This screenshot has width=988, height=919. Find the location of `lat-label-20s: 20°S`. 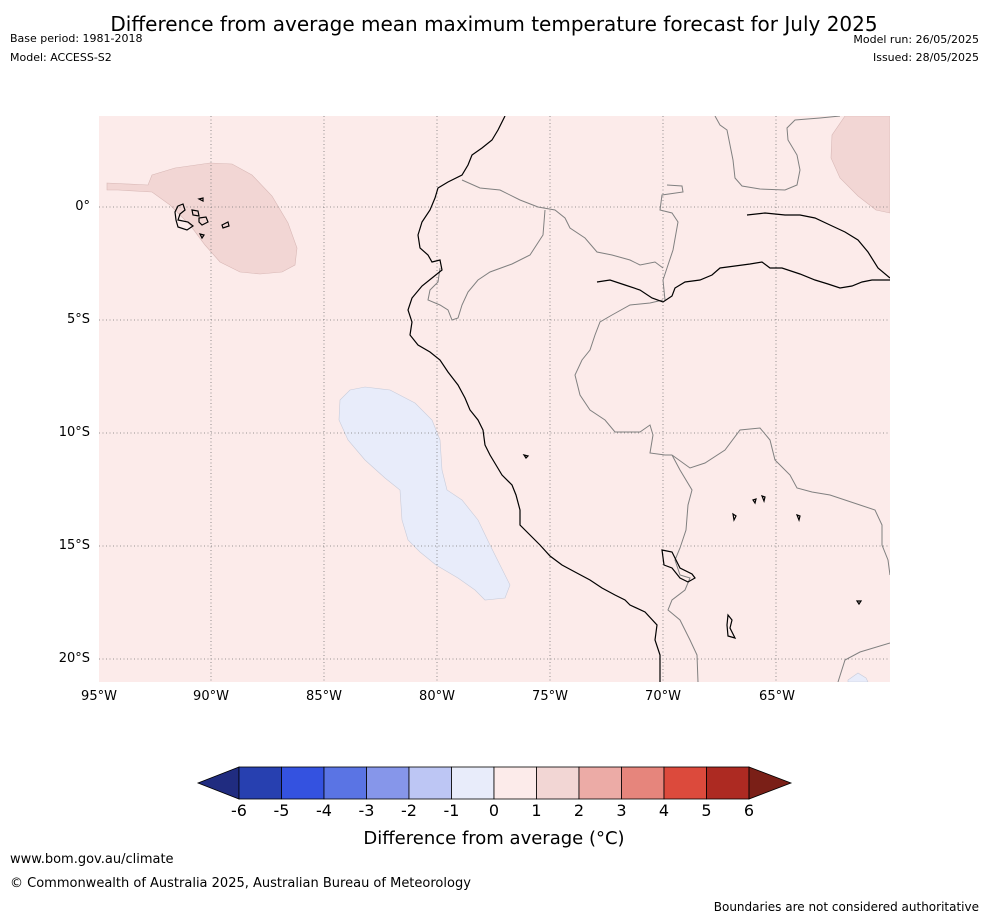

lat-label-20s: 20°S is located at coordinates (74, 658).